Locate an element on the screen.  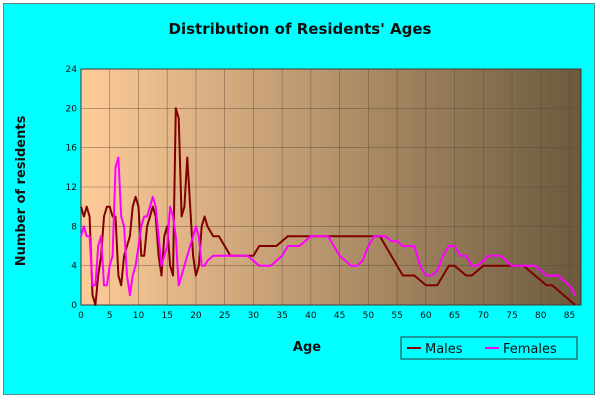
y-axis-ticks: 0 4 8 12 16 20 24 is located at coordinates (72, 188).